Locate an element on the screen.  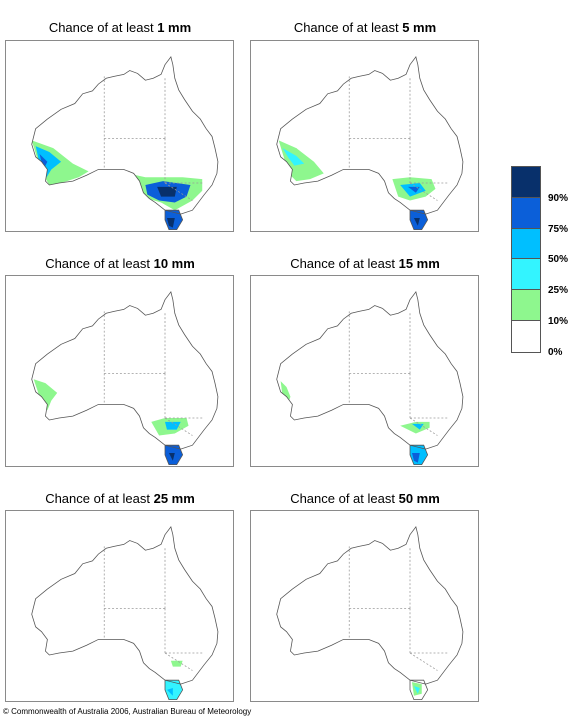
legend-label-50: 50% is located at coordinates (558, 259).